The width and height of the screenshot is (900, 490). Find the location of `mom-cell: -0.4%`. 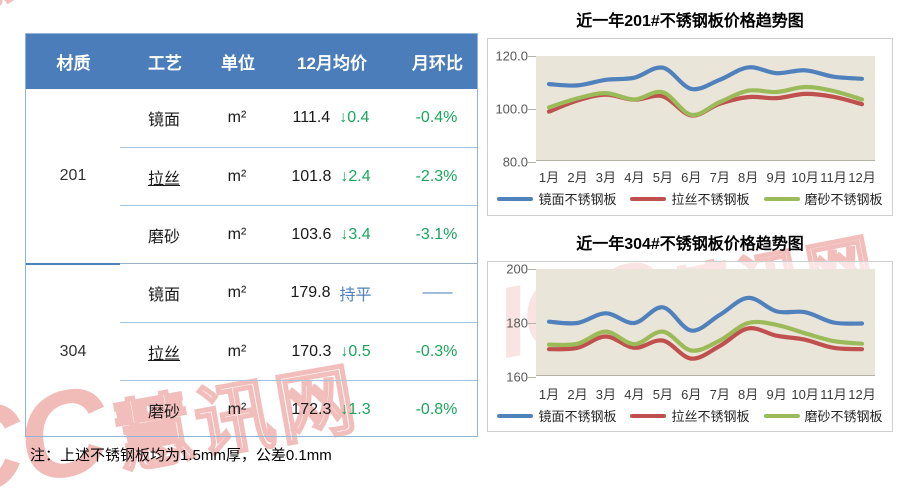

mom-cell: -0.4% is located at coordinates (436, 117).